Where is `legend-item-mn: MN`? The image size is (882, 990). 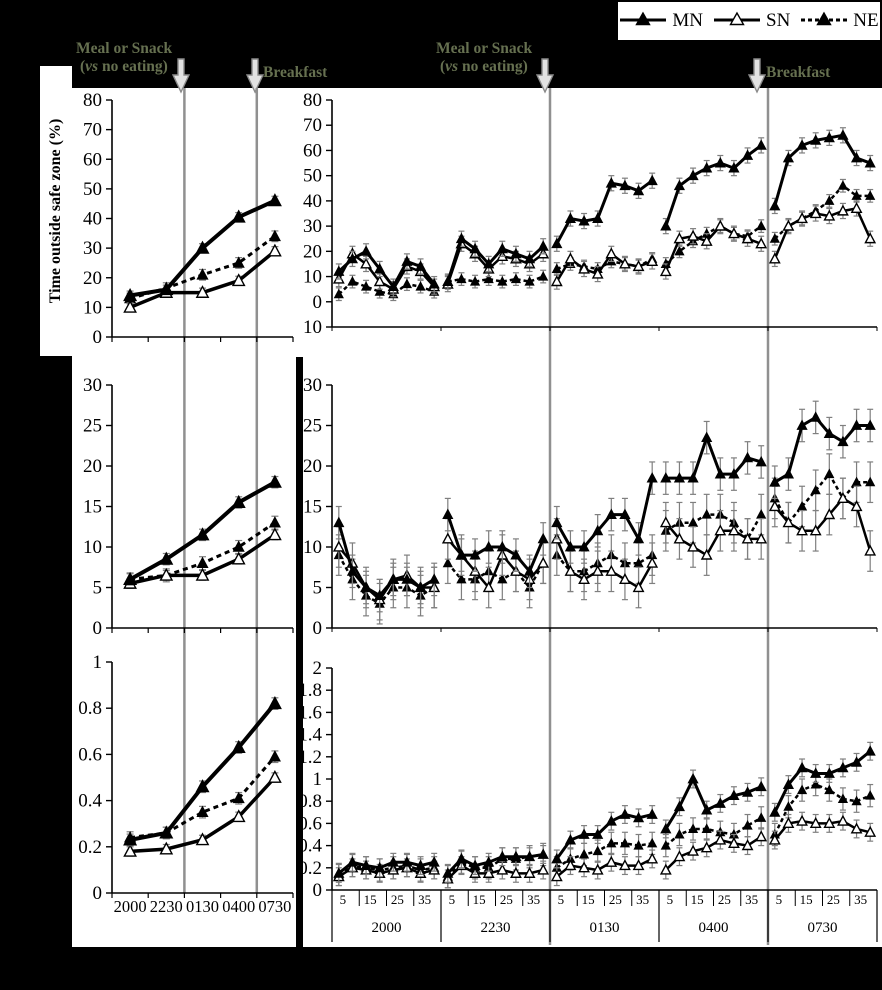 legend-item-mn: MN is located at coordinates (661, 21).